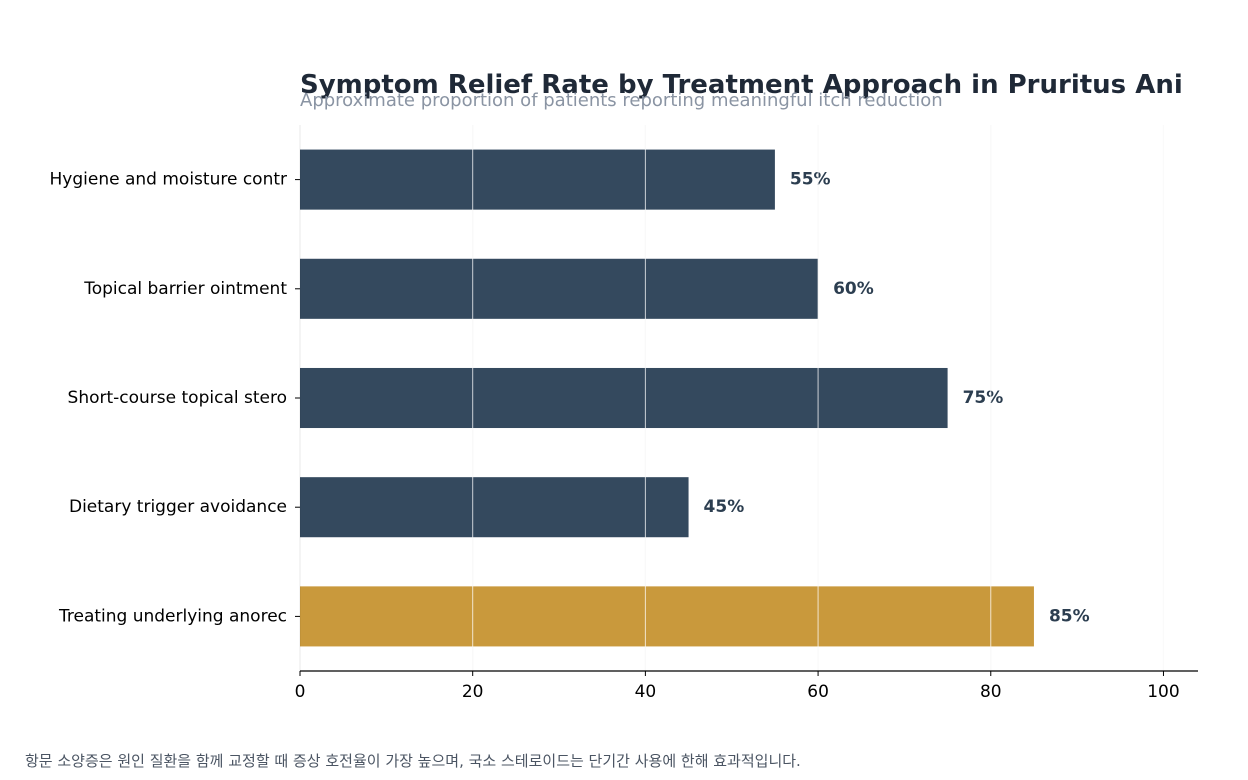 The image size is (1248, 780). I want to click on data-label: 45%, so click(724, 507).